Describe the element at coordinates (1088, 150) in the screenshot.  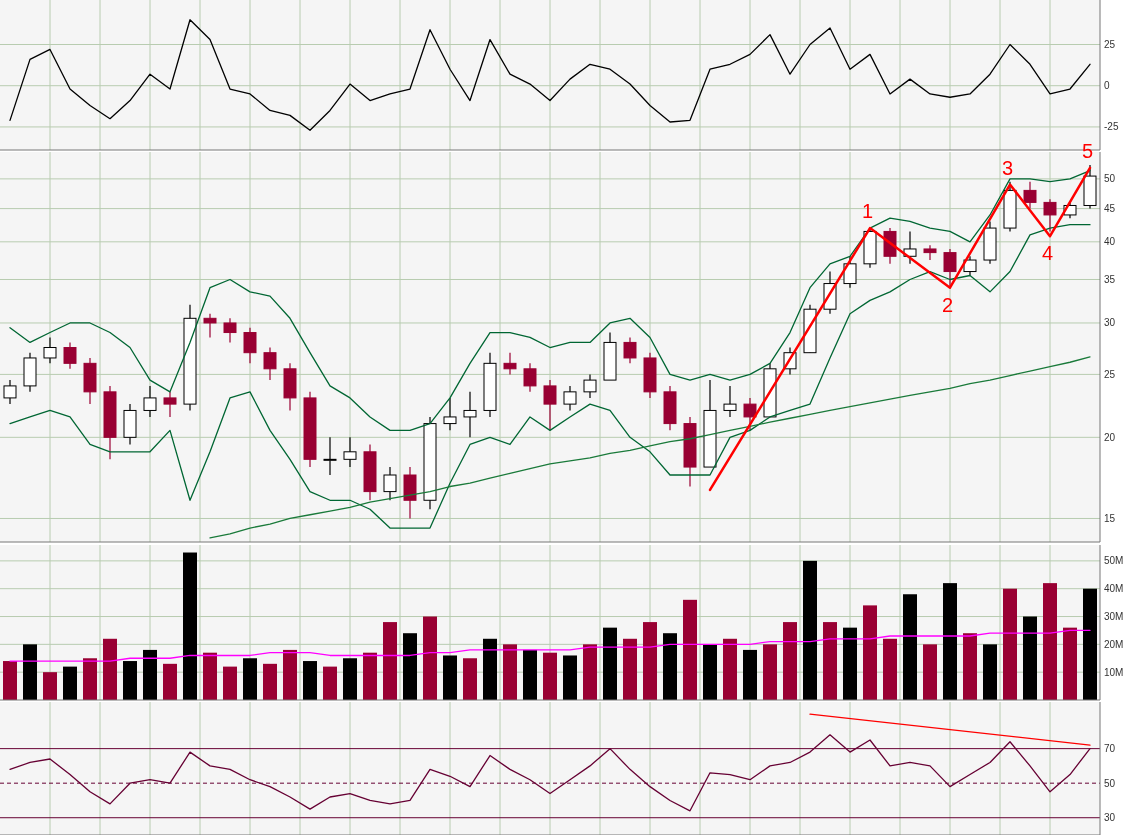
I see `annotation: 5` at that location.